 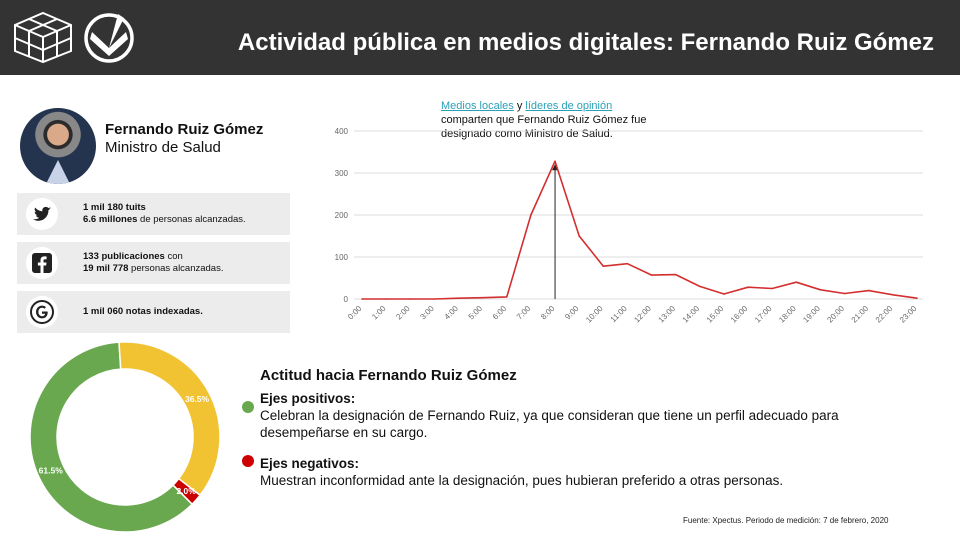 What do you see at coordinates (403, 313) in the screenshot?
I see `x-tick-label: 2:00` at bounding box center [403, 313].